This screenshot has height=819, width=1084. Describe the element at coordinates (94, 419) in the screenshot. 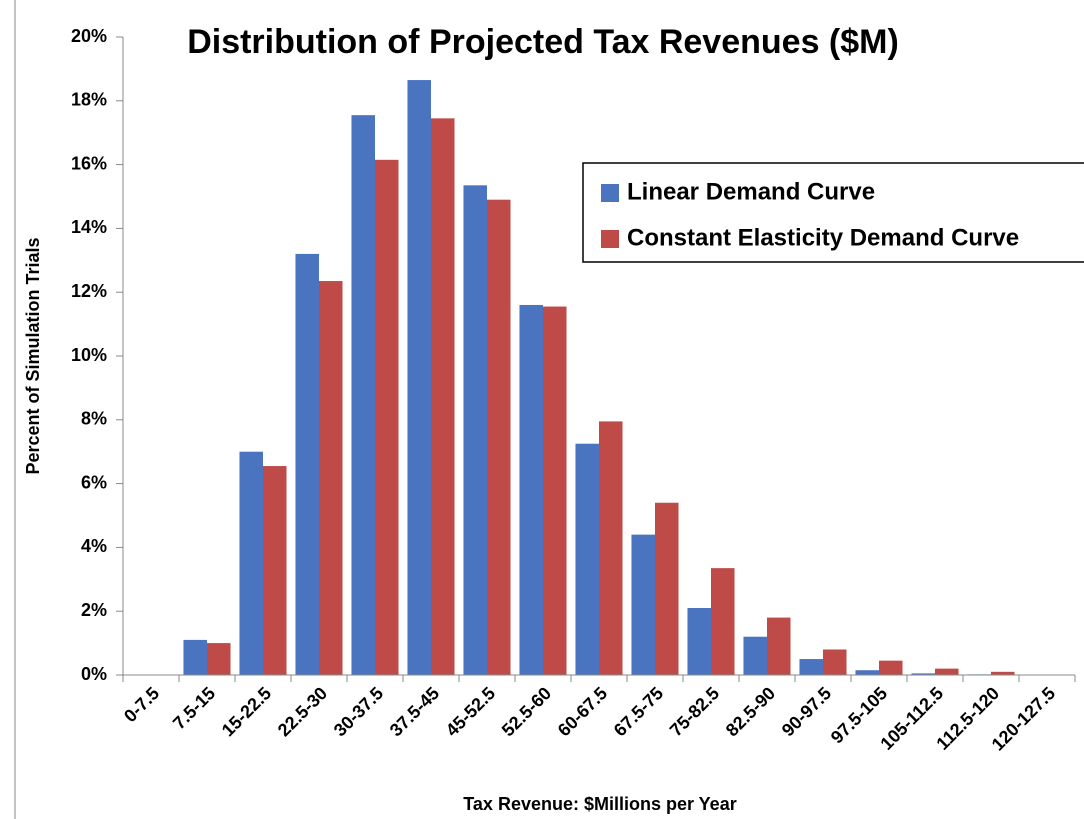

I see `y-tick-label: 8%` at that location.